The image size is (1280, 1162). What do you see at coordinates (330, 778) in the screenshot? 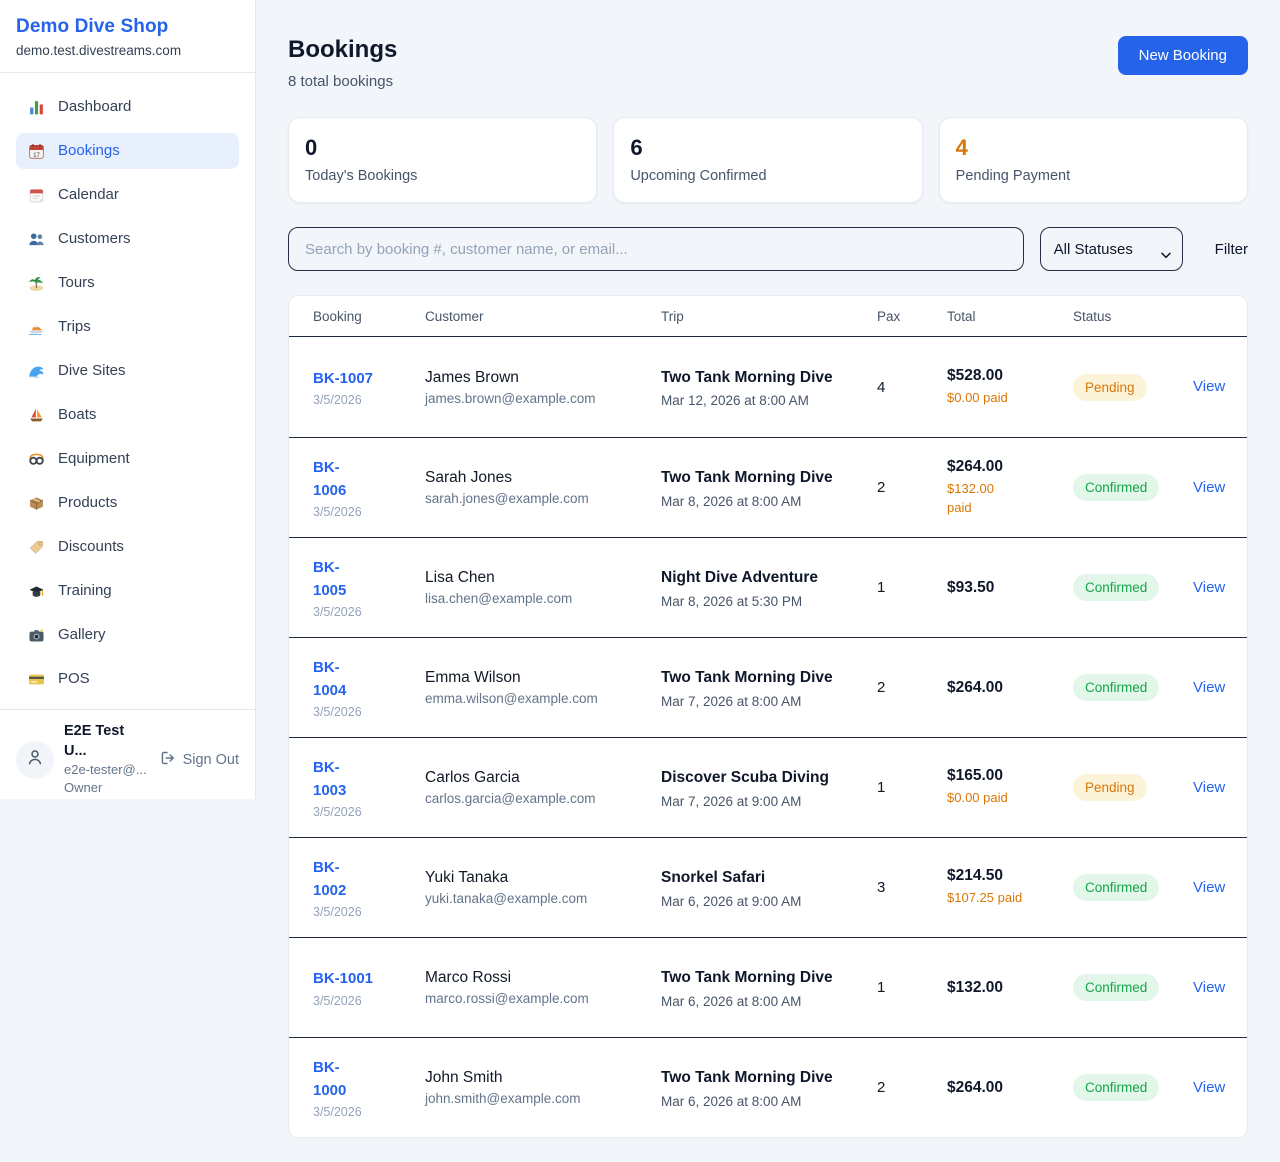
I see `booking-number-link: BK-1003` at bounding box center [330, 778].